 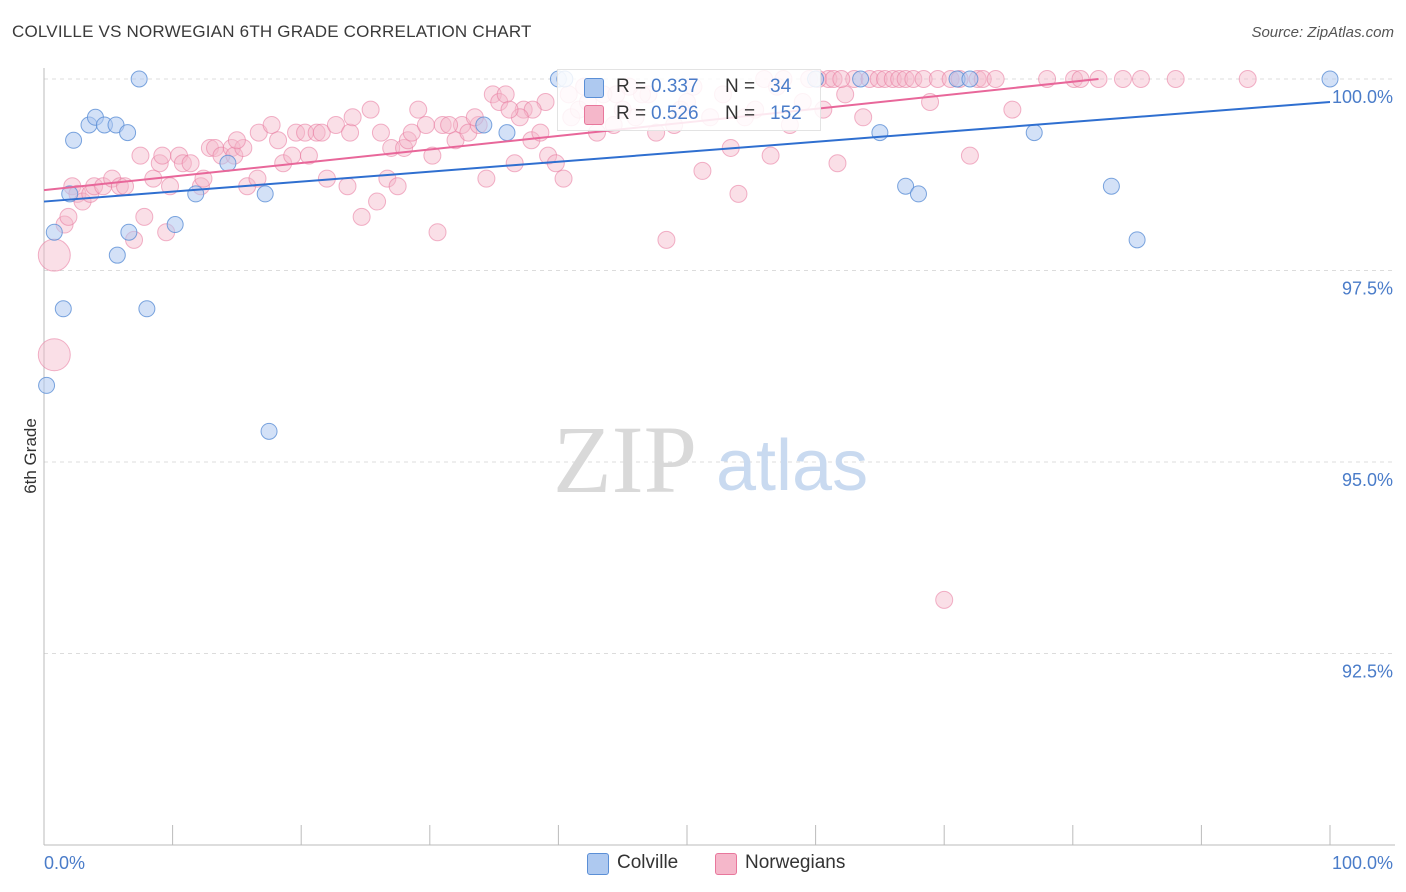 I want to click on trend-lines, so click(x=687, y=140).